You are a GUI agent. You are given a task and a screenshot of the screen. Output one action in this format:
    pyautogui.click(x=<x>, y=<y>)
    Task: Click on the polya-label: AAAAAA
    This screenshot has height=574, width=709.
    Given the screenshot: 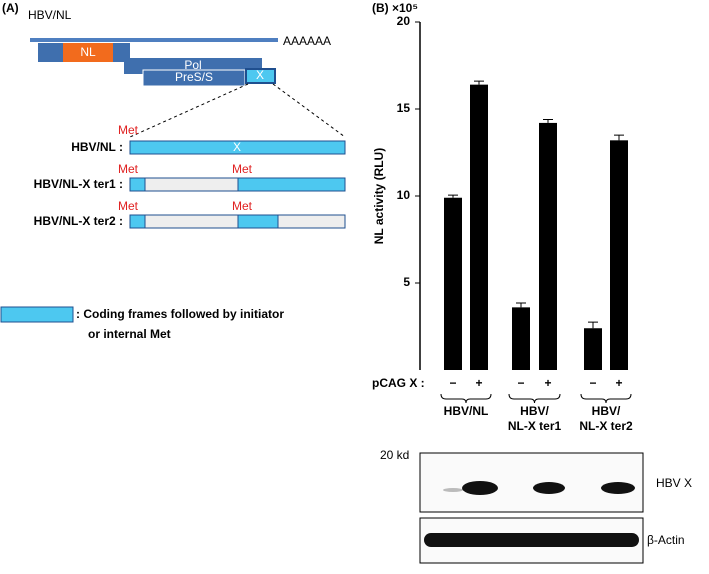 What is the action you would take?
    pyautogui.click(x=307, y=41)
    